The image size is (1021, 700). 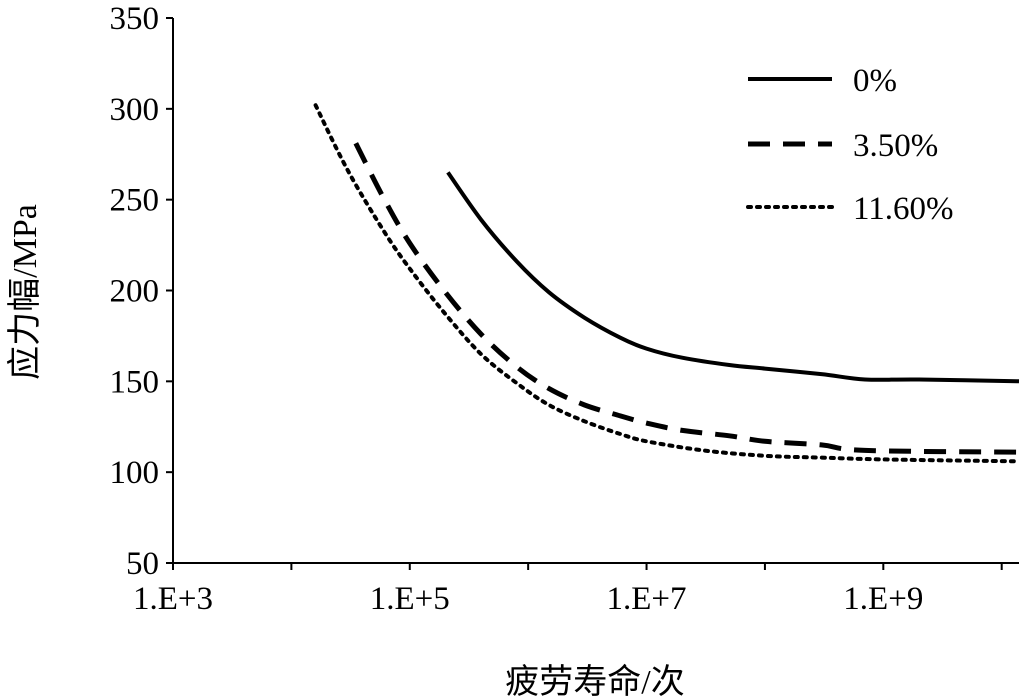 I want to click on y-tick-label: 200, so click(x=135, y=292).